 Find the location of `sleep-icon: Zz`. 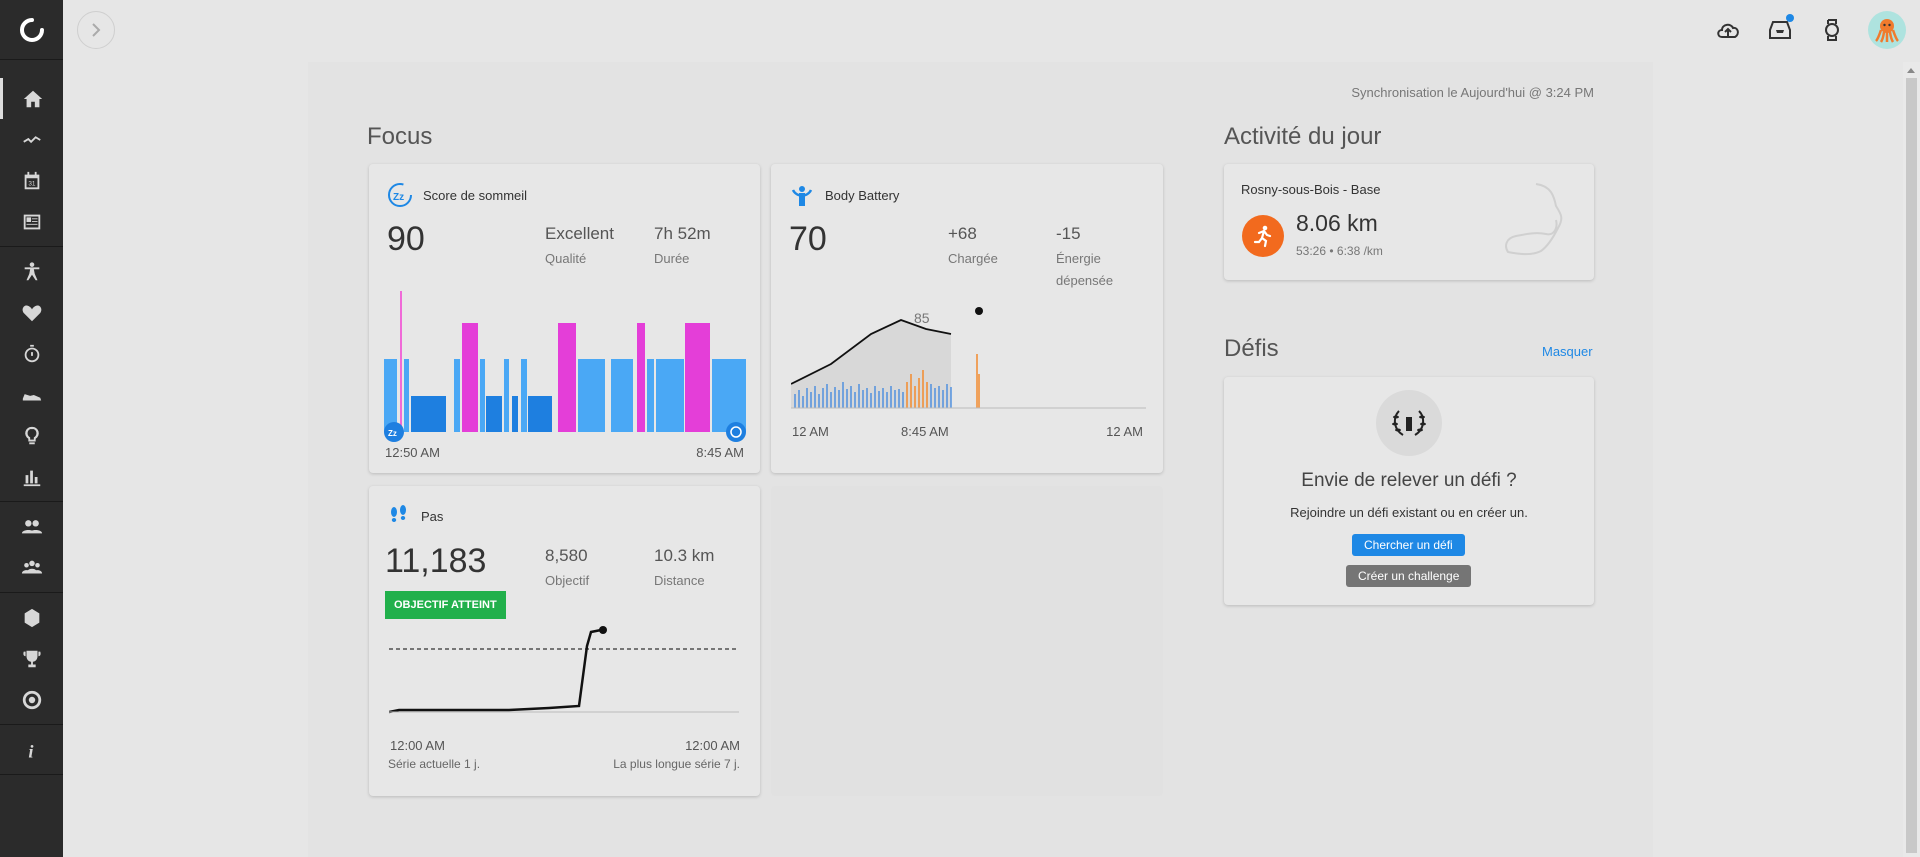

sleep-icon: Zz is located at coordinates (400, 195).